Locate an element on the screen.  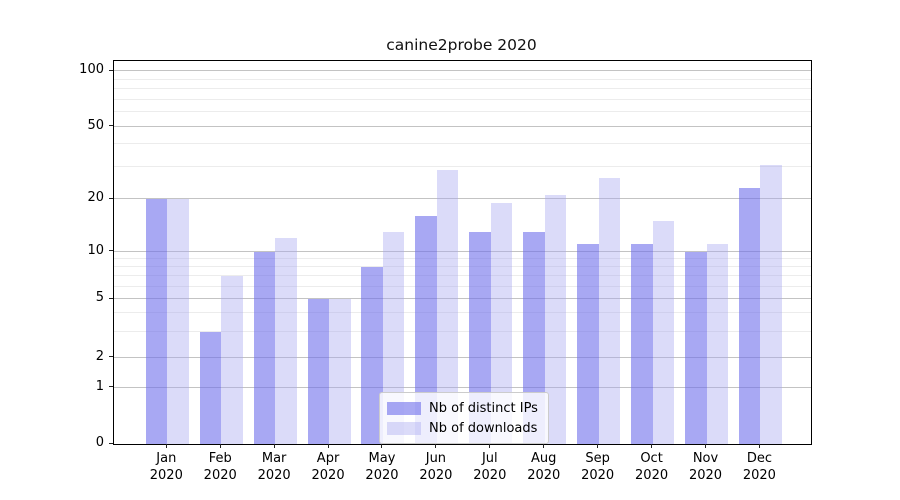
x-tick-month: Oct is located at coordinates (651, 458).